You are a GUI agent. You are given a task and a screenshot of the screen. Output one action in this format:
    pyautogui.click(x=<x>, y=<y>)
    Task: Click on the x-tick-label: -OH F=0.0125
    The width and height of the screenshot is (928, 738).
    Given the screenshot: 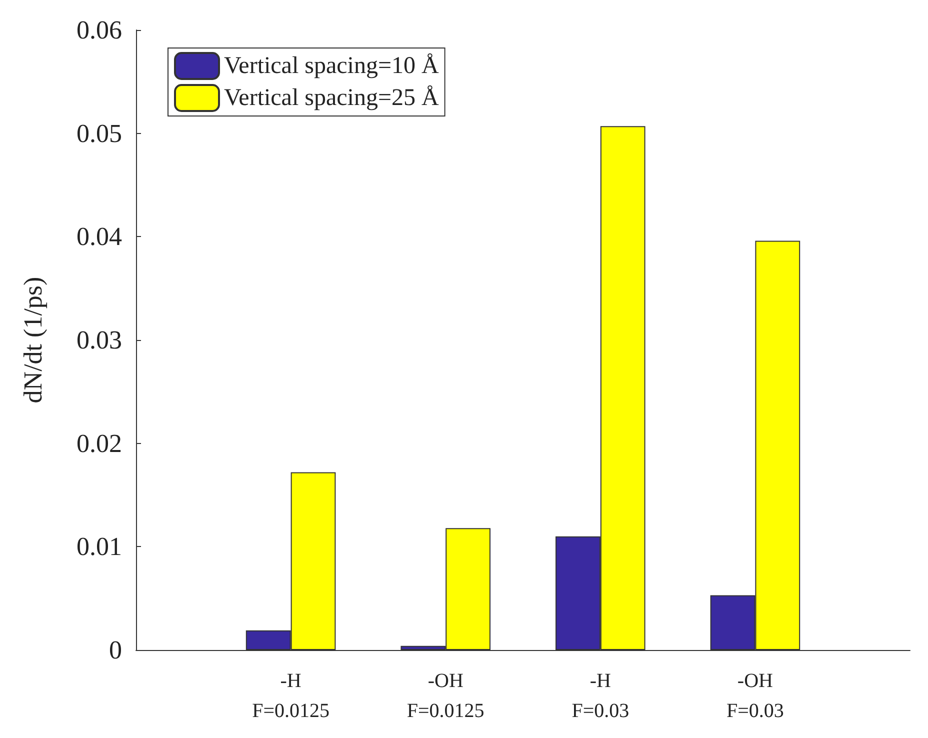 What is the action you would take?
    pyautogui.click(x=445, y=696)
    